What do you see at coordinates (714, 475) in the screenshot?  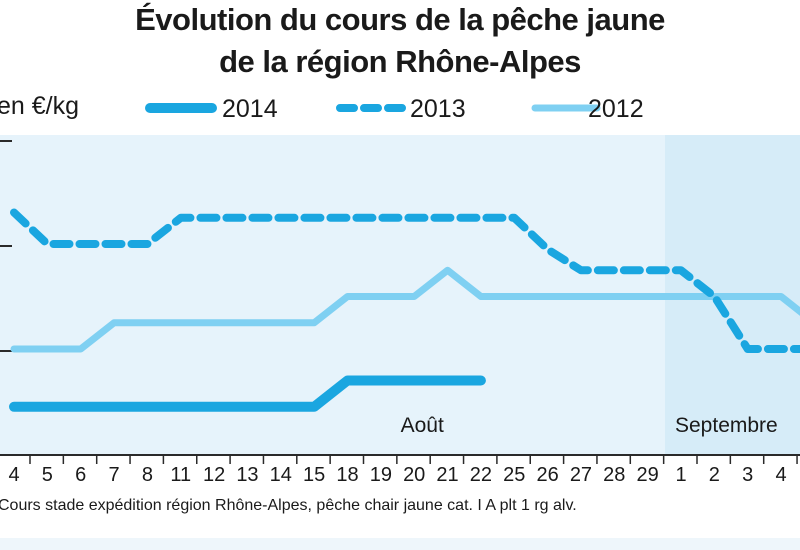 I see `x-tick-label: 2` at bounding box center [714, 475].